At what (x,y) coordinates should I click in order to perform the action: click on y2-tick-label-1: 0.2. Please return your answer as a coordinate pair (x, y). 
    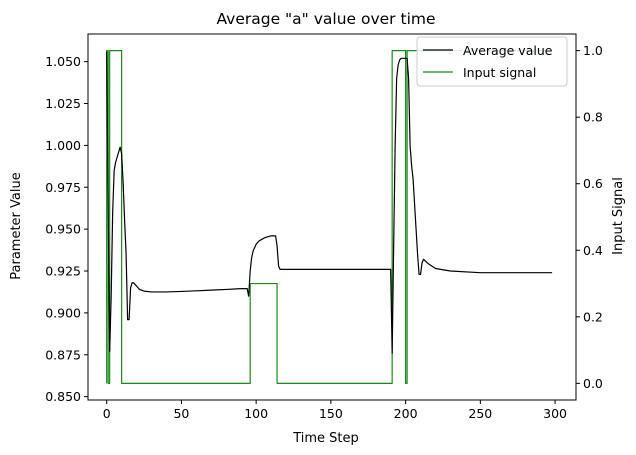
    Looking at the image, I should click on (593, 316).